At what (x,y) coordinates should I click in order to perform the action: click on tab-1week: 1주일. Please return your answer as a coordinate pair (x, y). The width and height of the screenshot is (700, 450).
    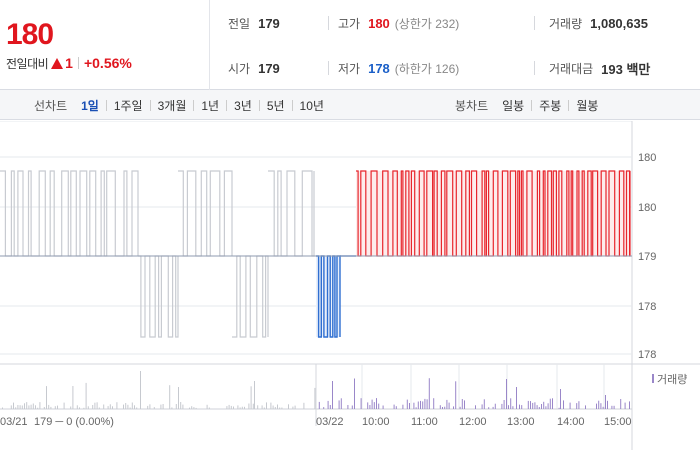
    Looking at the image, I should click on (128, 105).